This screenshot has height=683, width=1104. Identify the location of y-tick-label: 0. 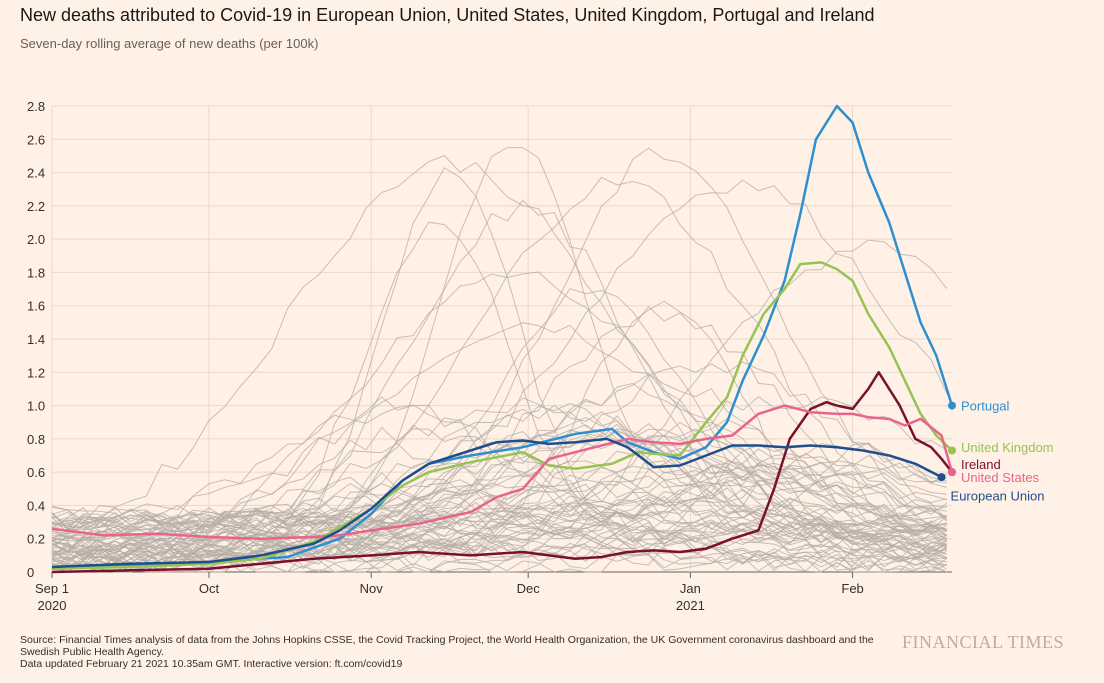
(30, 572).